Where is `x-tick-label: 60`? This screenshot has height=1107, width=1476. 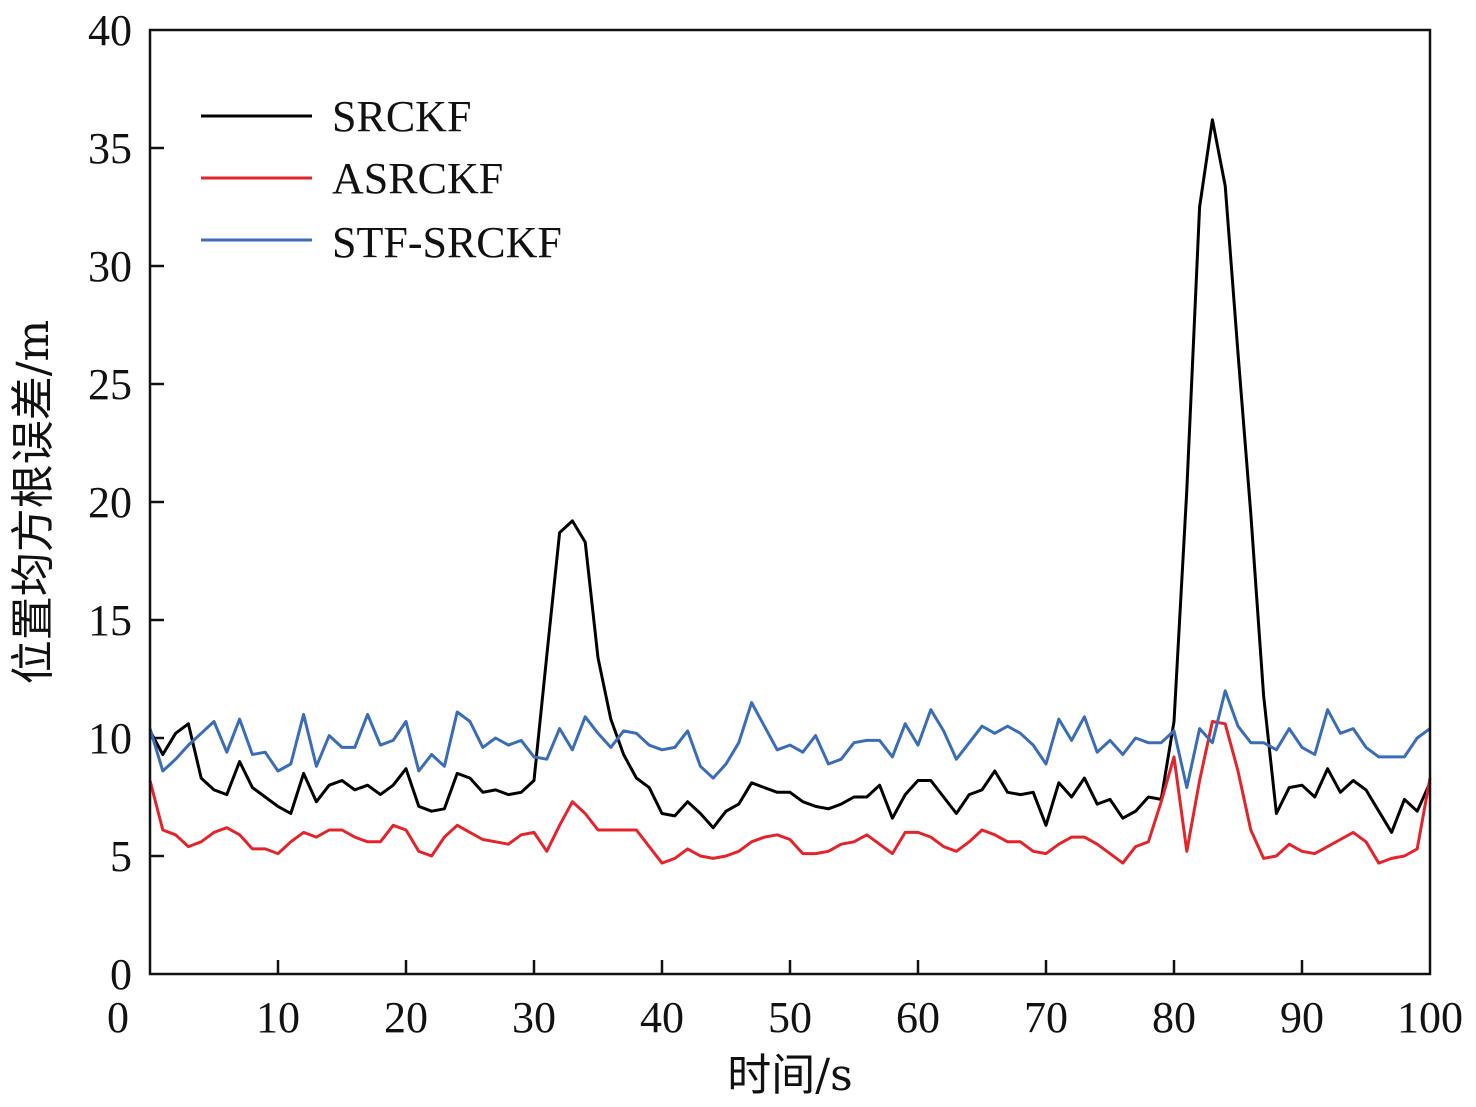
x-tick-label: 60 is located at coordinates (918, 1017).